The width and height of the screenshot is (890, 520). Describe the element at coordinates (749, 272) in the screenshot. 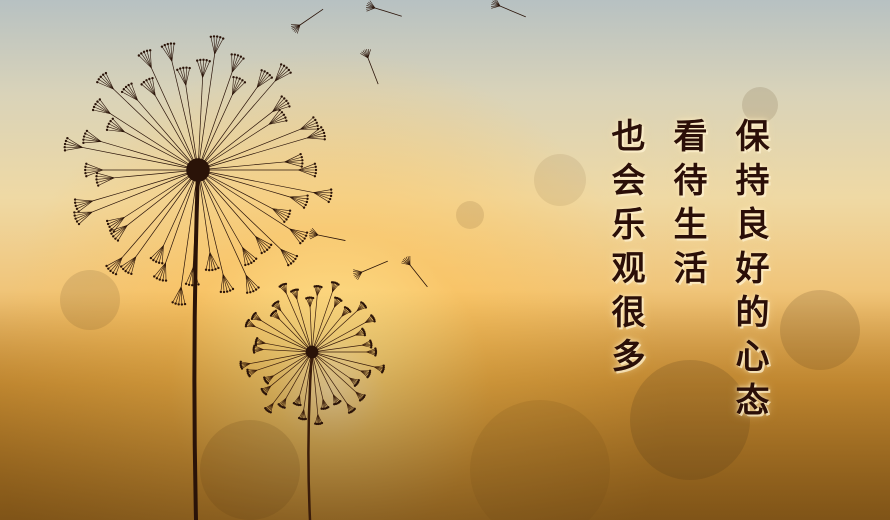

I see `poem-column-1: 保持良好的心态` at that location.